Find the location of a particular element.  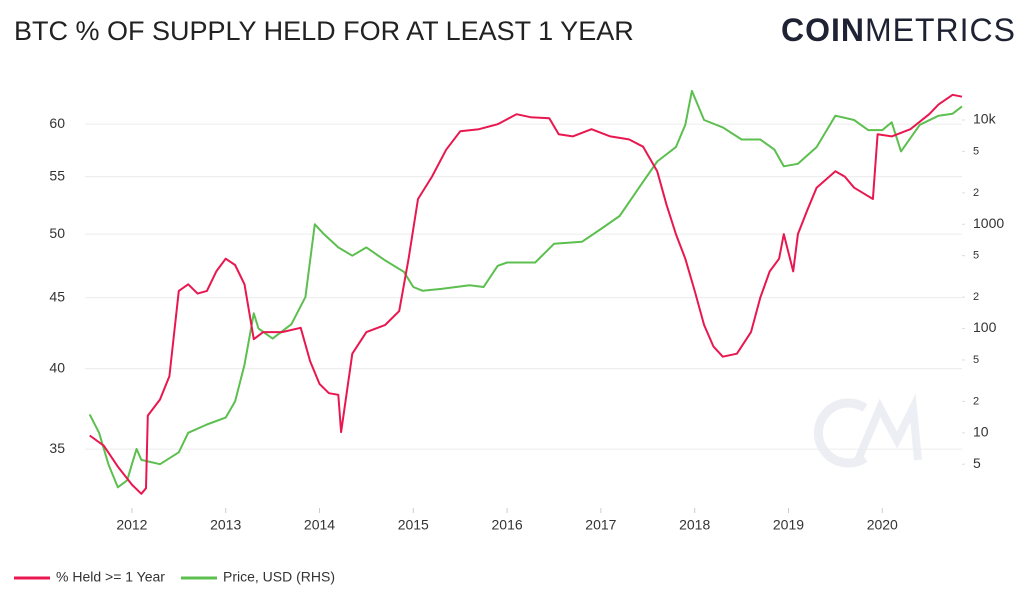

y-tick-label: 45 is located at coordinates (57, 296).